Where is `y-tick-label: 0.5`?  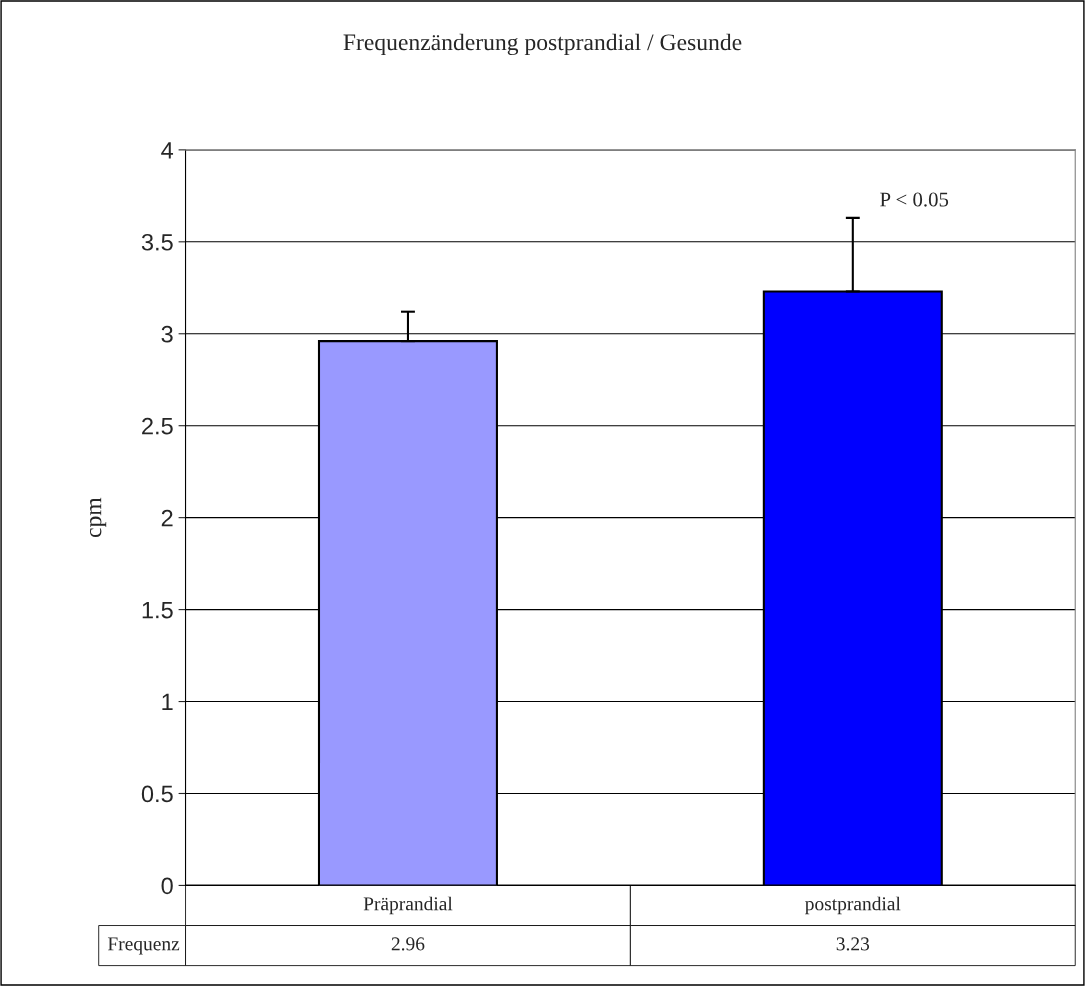 y-tick-label: 0.5 is located at coordinates (157, 794).